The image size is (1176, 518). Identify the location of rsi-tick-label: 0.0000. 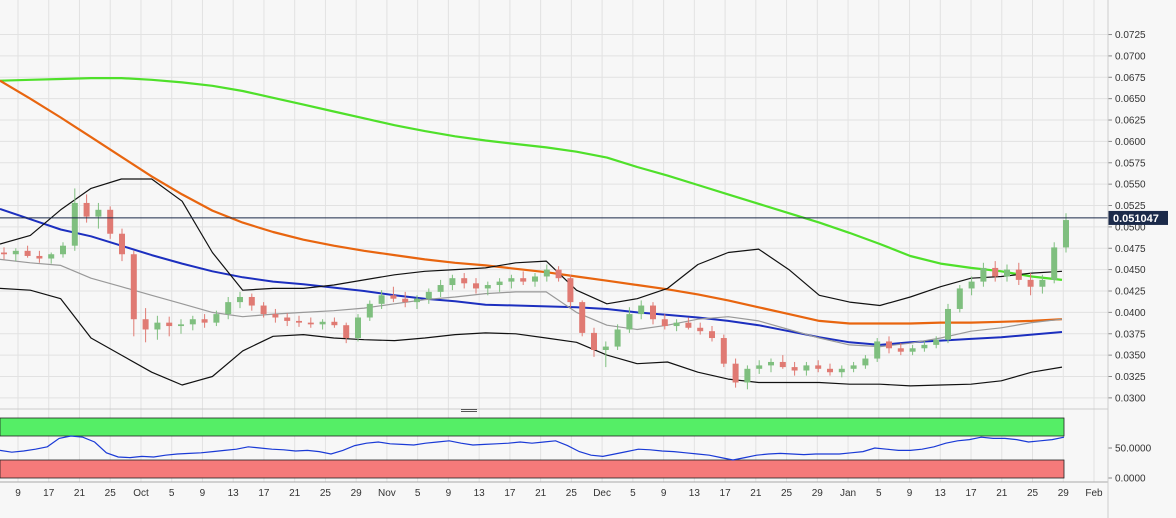
(1130, 479).